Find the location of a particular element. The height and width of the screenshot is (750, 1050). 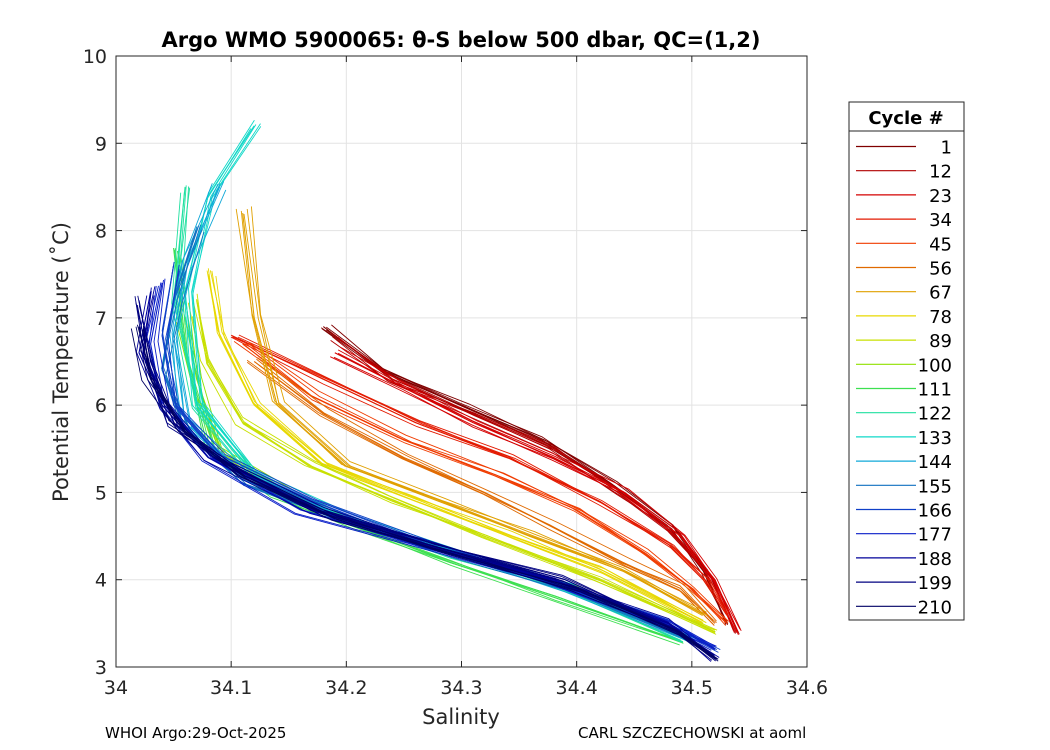

legend-label-177: 177 is located at coordinates (935, 535).